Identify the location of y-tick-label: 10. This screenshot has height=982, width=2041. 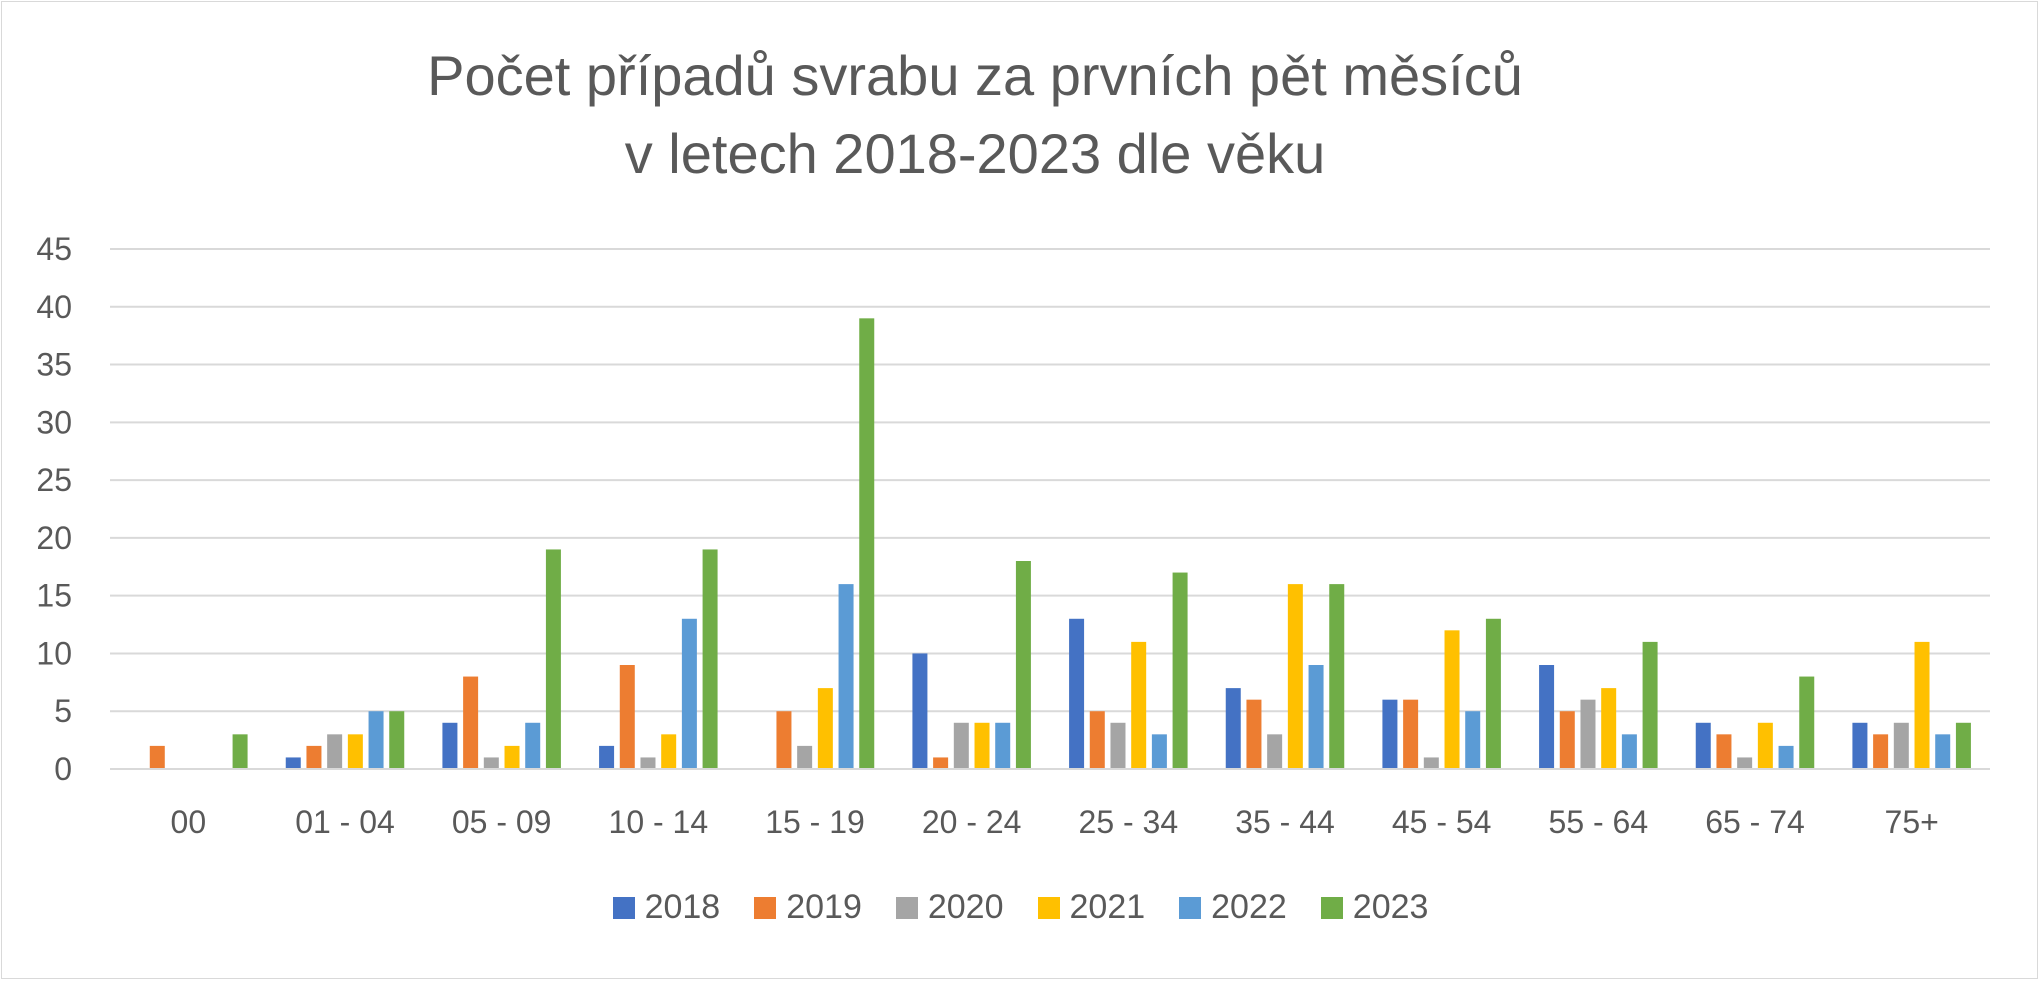
(54, 653).